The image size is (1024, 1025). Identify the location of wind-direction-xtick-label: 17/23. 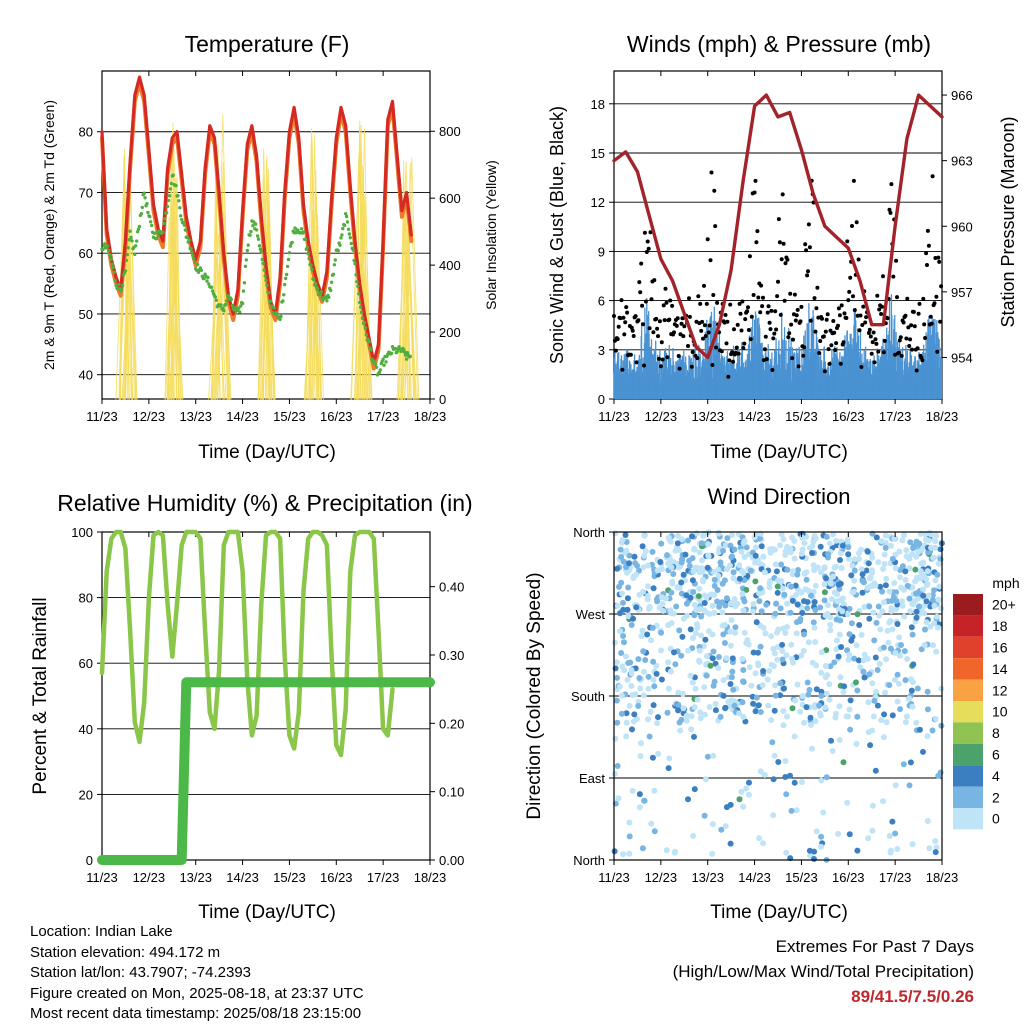
(895, 877).